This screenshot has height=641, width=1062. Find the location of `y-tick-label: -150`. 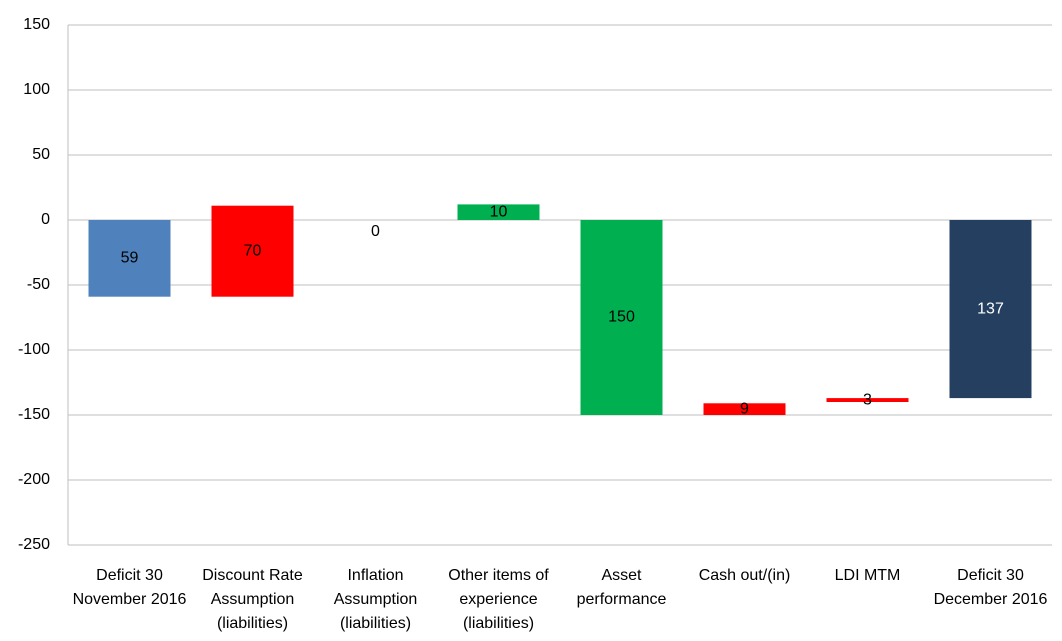

y-tick-label: -150 is located at coordinates (34, 414).